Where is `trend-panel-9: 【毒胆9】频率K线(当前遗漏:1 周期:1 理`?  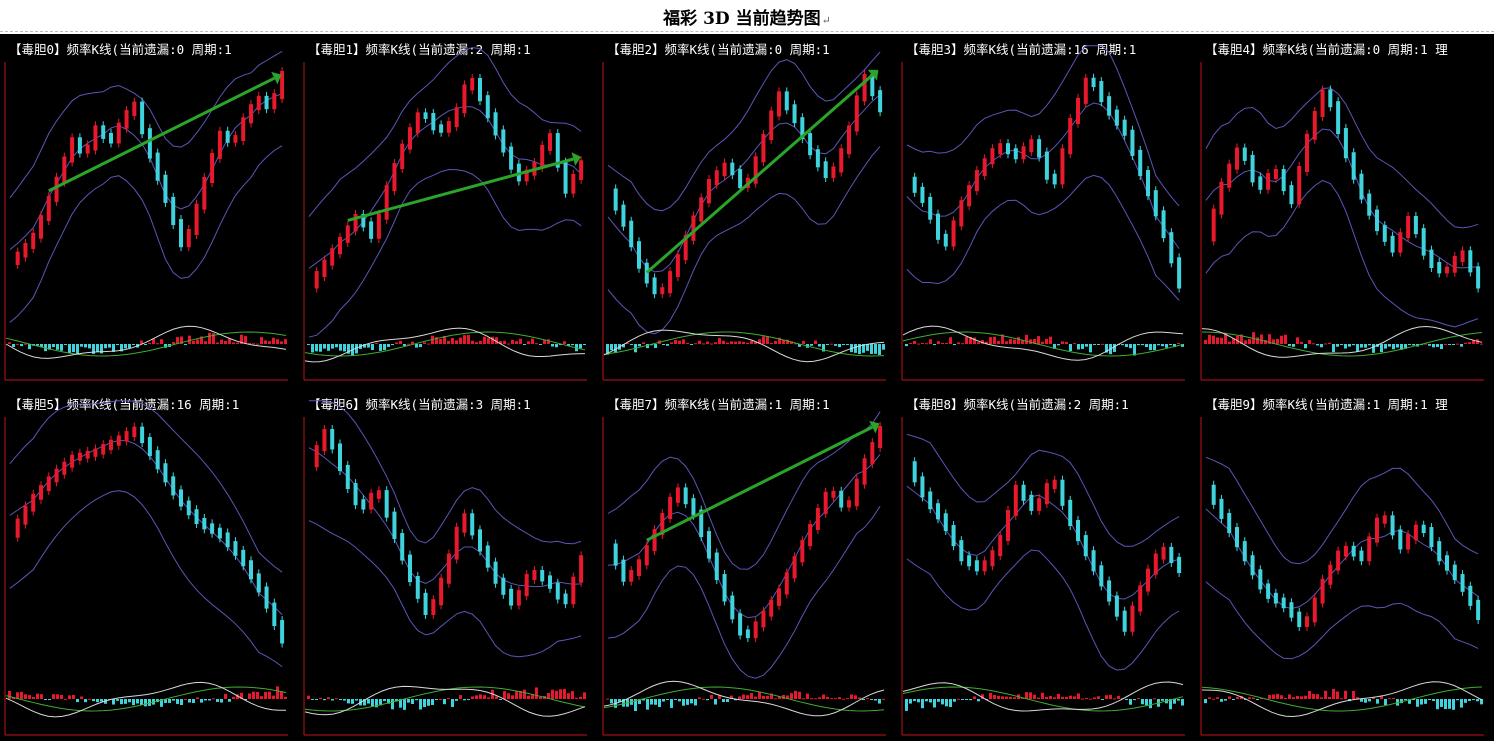 trend-panel-9: 【毒胆9】频率K线(当前遗漏:1 周期:1 理 is located at coordinates (1344, 565).